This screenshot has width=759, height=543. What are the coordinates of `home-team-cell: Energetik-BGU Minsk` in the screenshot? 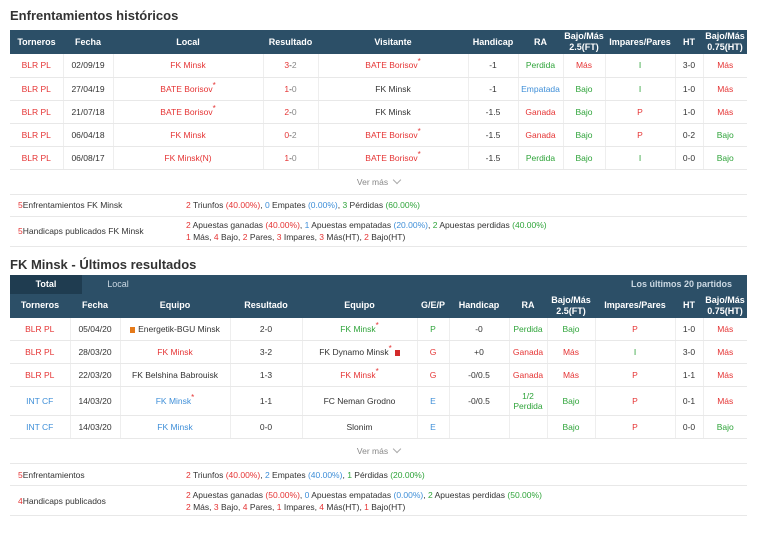 It's located at (175, 329).